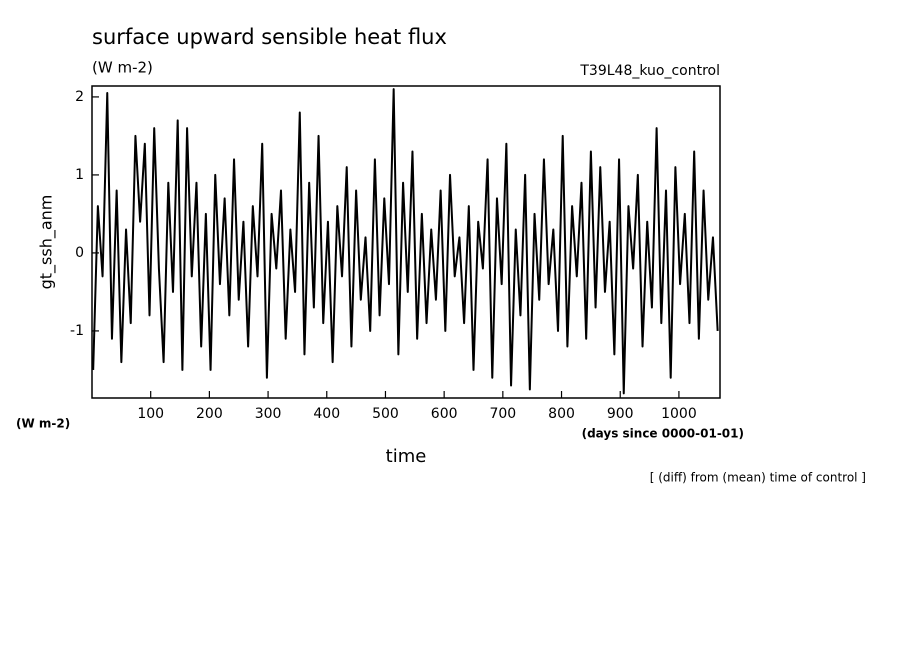 The image size is (904, 654). Describe the element at coordinates (663, 434) in the screenshot. I see `x-units: (days since 0000-01-01)` at that location.